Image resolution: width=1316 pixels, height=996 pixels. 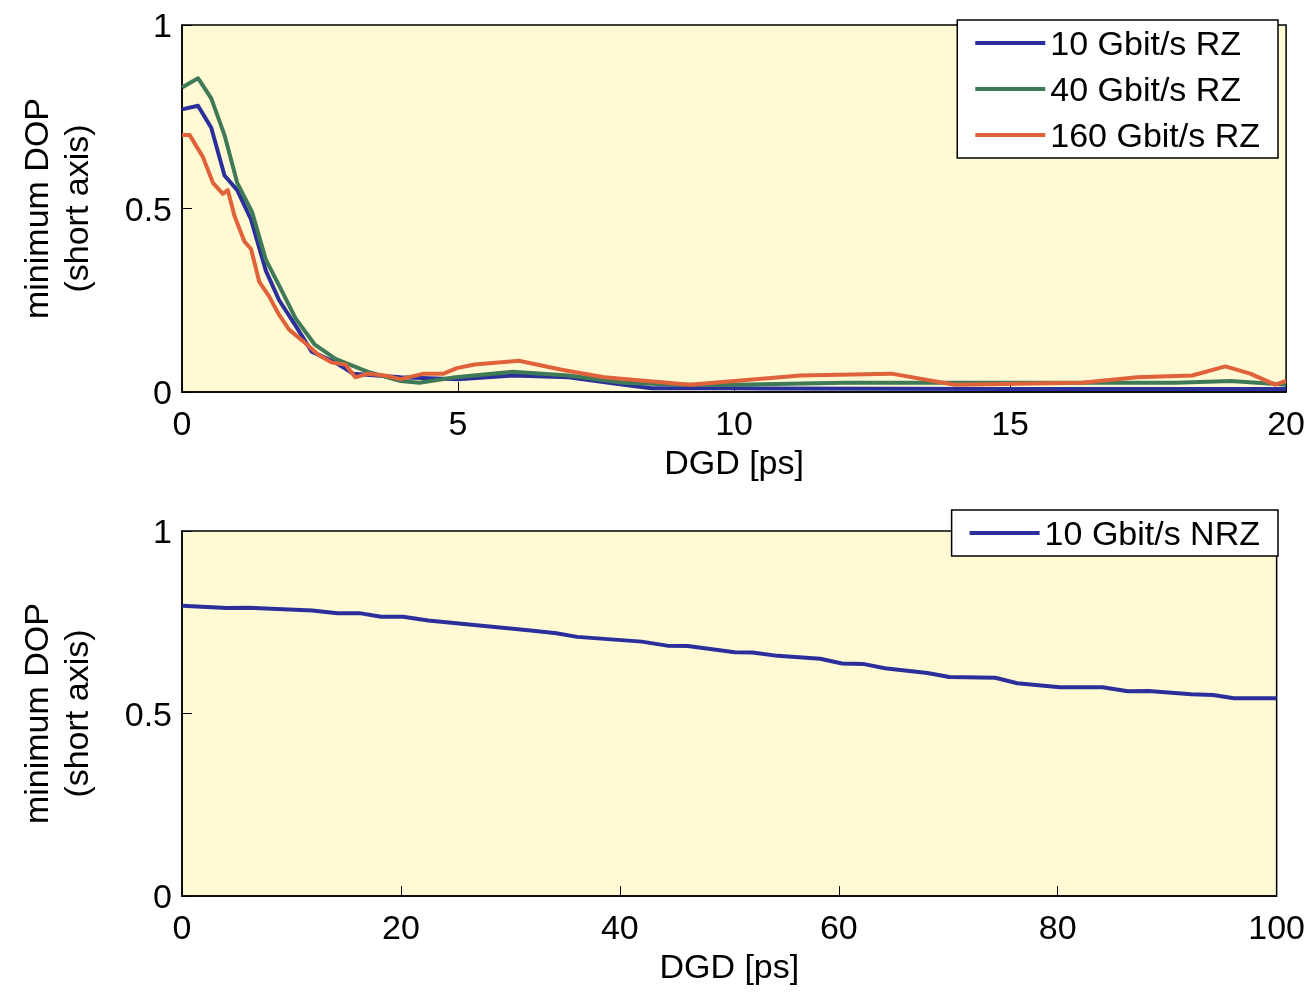 I want to click on x-tick-label: 15, so click(x=1010, y=423).